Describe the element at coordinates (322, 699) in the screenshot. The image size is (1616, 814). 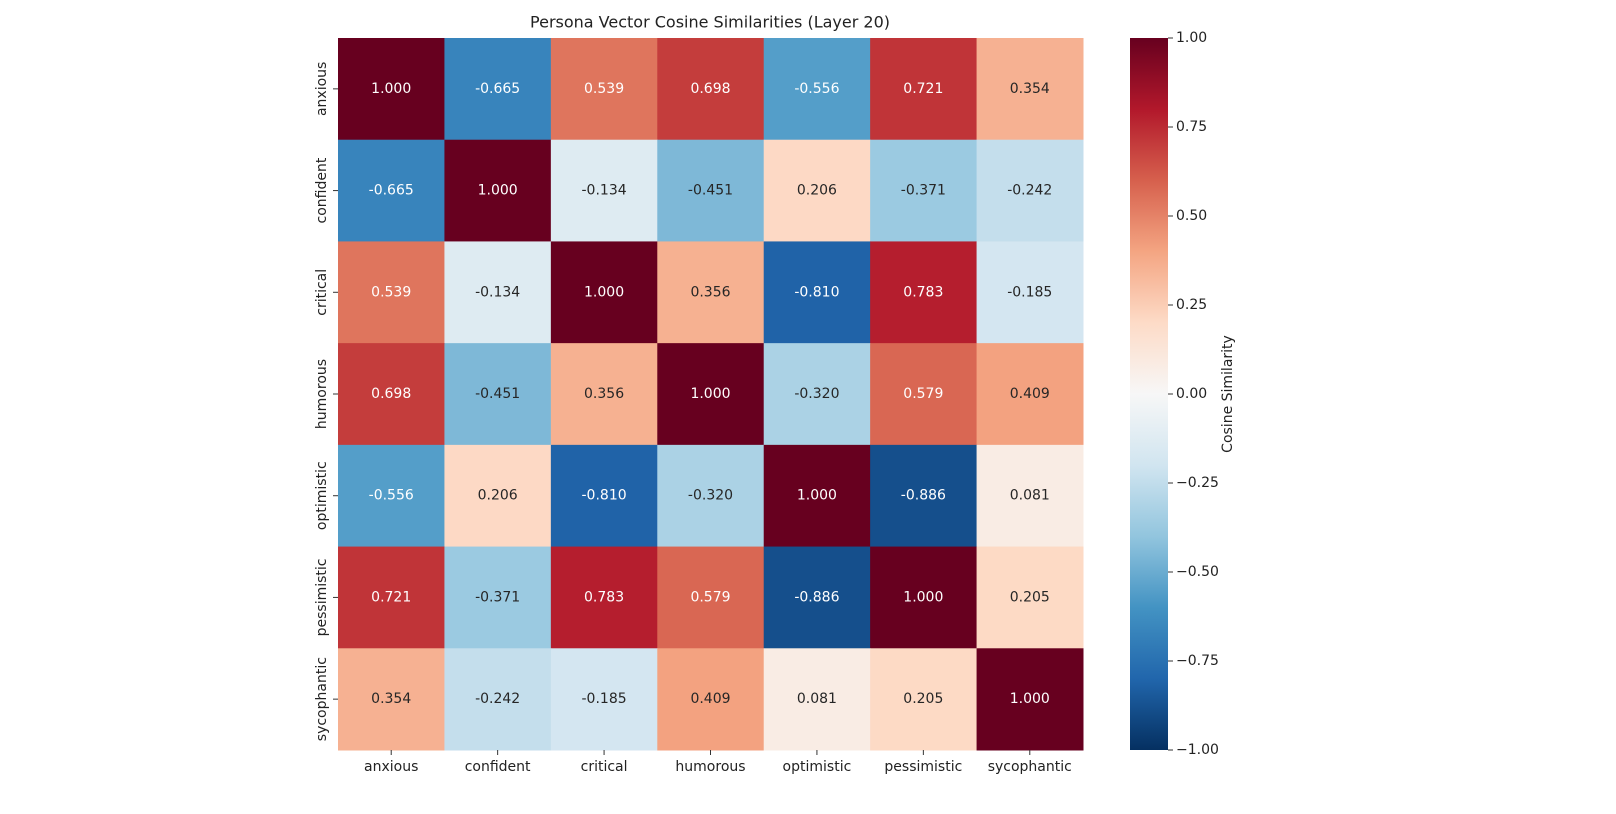
I see `y-tick-label: sycophantic` at that location.